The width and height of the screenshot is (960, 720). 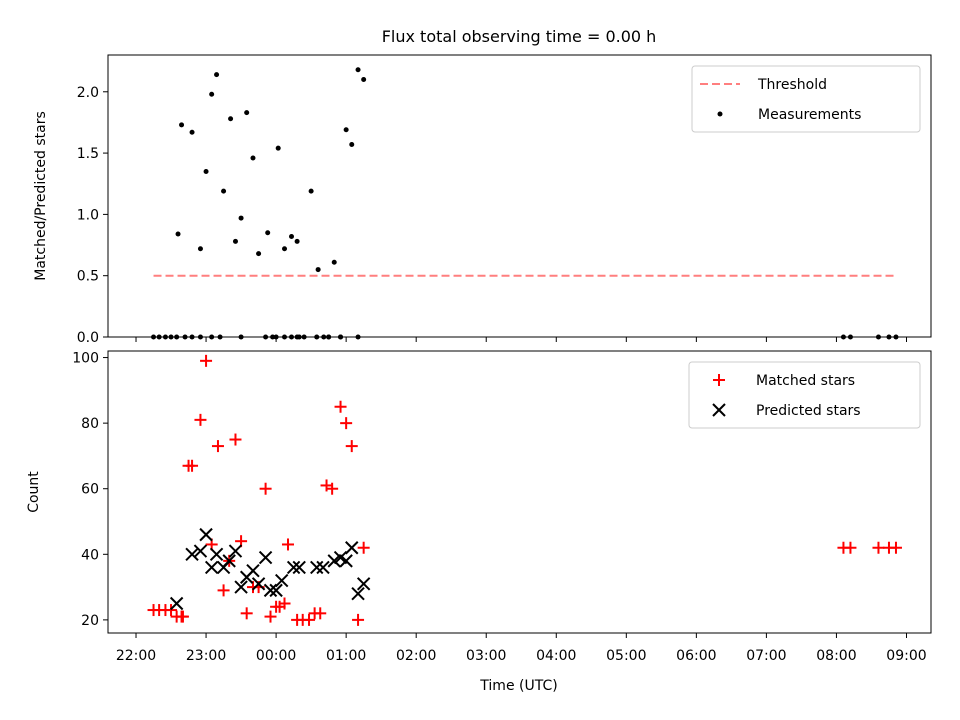 I want to click on bottom-y-tick-label: 60, so click(x=90, y=490).